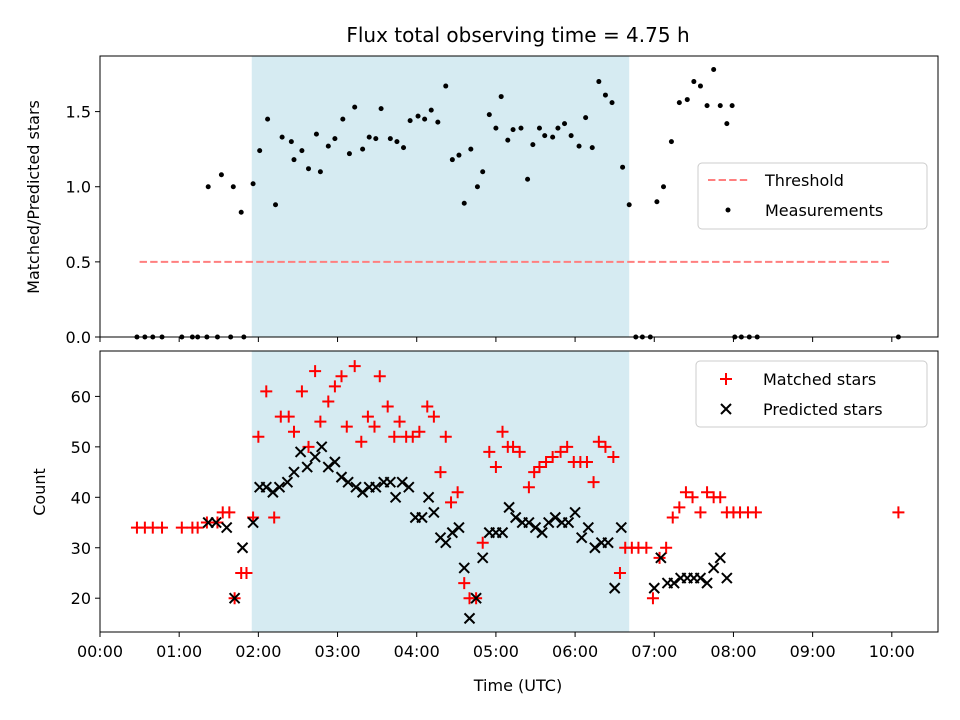 This screenshot has height=720, width=960. I want to click on legend-measurement-swatch, so click(728, 210).